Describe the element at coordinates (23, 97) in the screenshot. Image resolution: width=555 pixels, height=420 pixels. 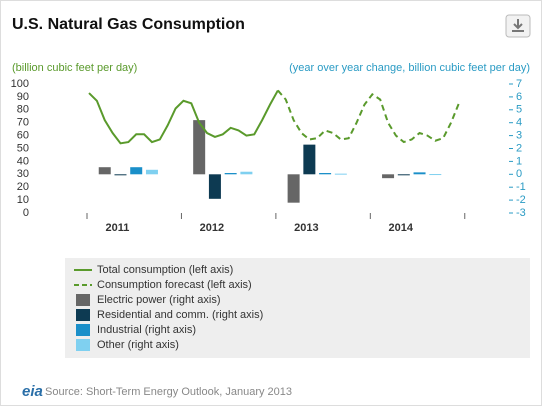
I see `y-tick-label: 90` at that location.